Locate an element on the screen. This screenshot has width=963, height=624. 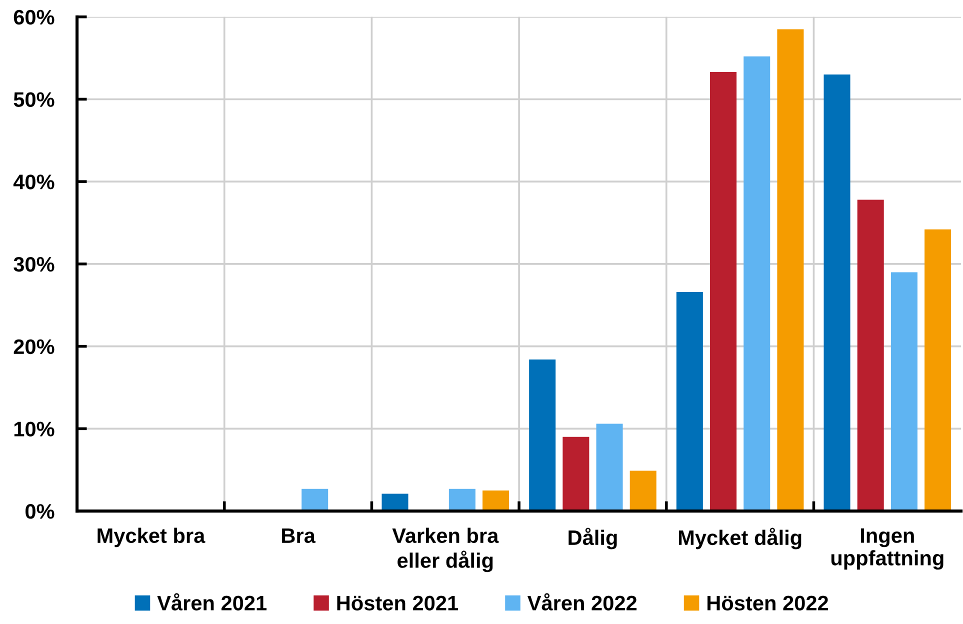
x-tick-label: Ingen uppfattning is located at coordinates (887, 549).